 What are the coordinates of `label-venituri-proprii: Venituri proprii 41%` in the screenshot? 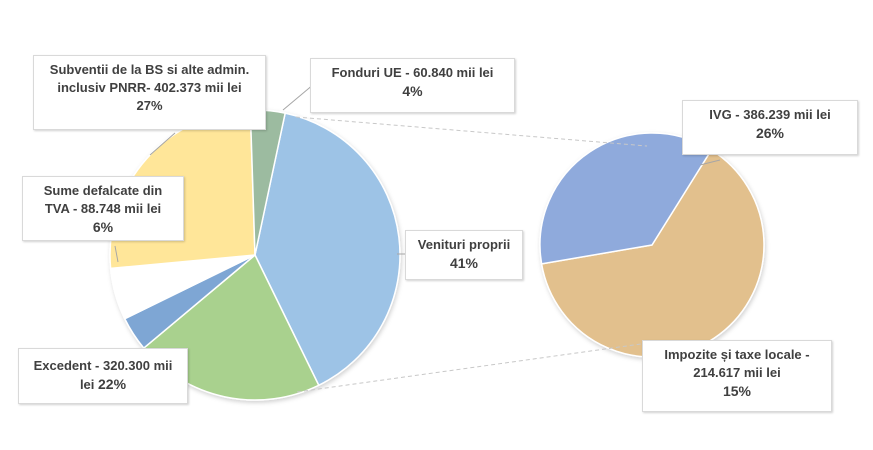 It's located at (464, 255).